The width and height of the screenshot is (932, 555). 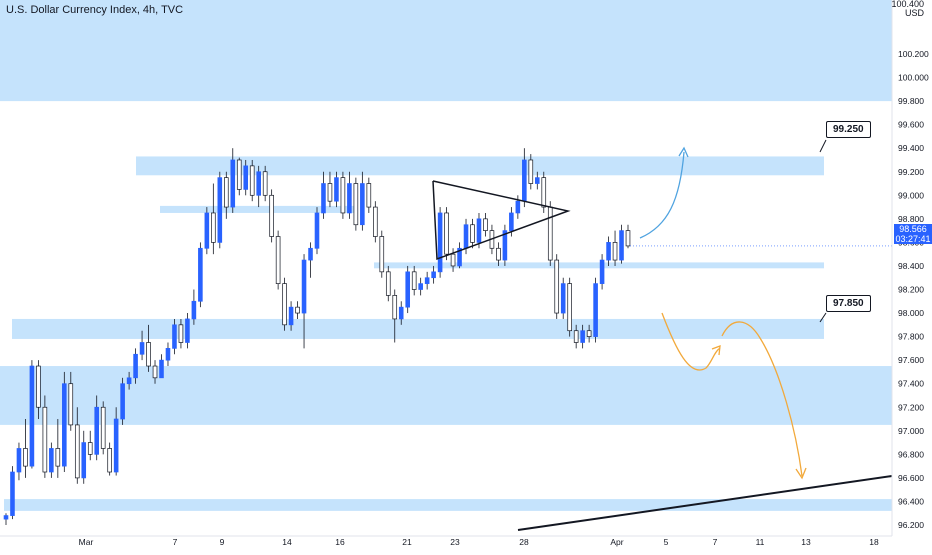 What do you see at coordinates (760, 542) in the screenshot?
I see `x-tick-label: 11` at bounding box center [760, 542].